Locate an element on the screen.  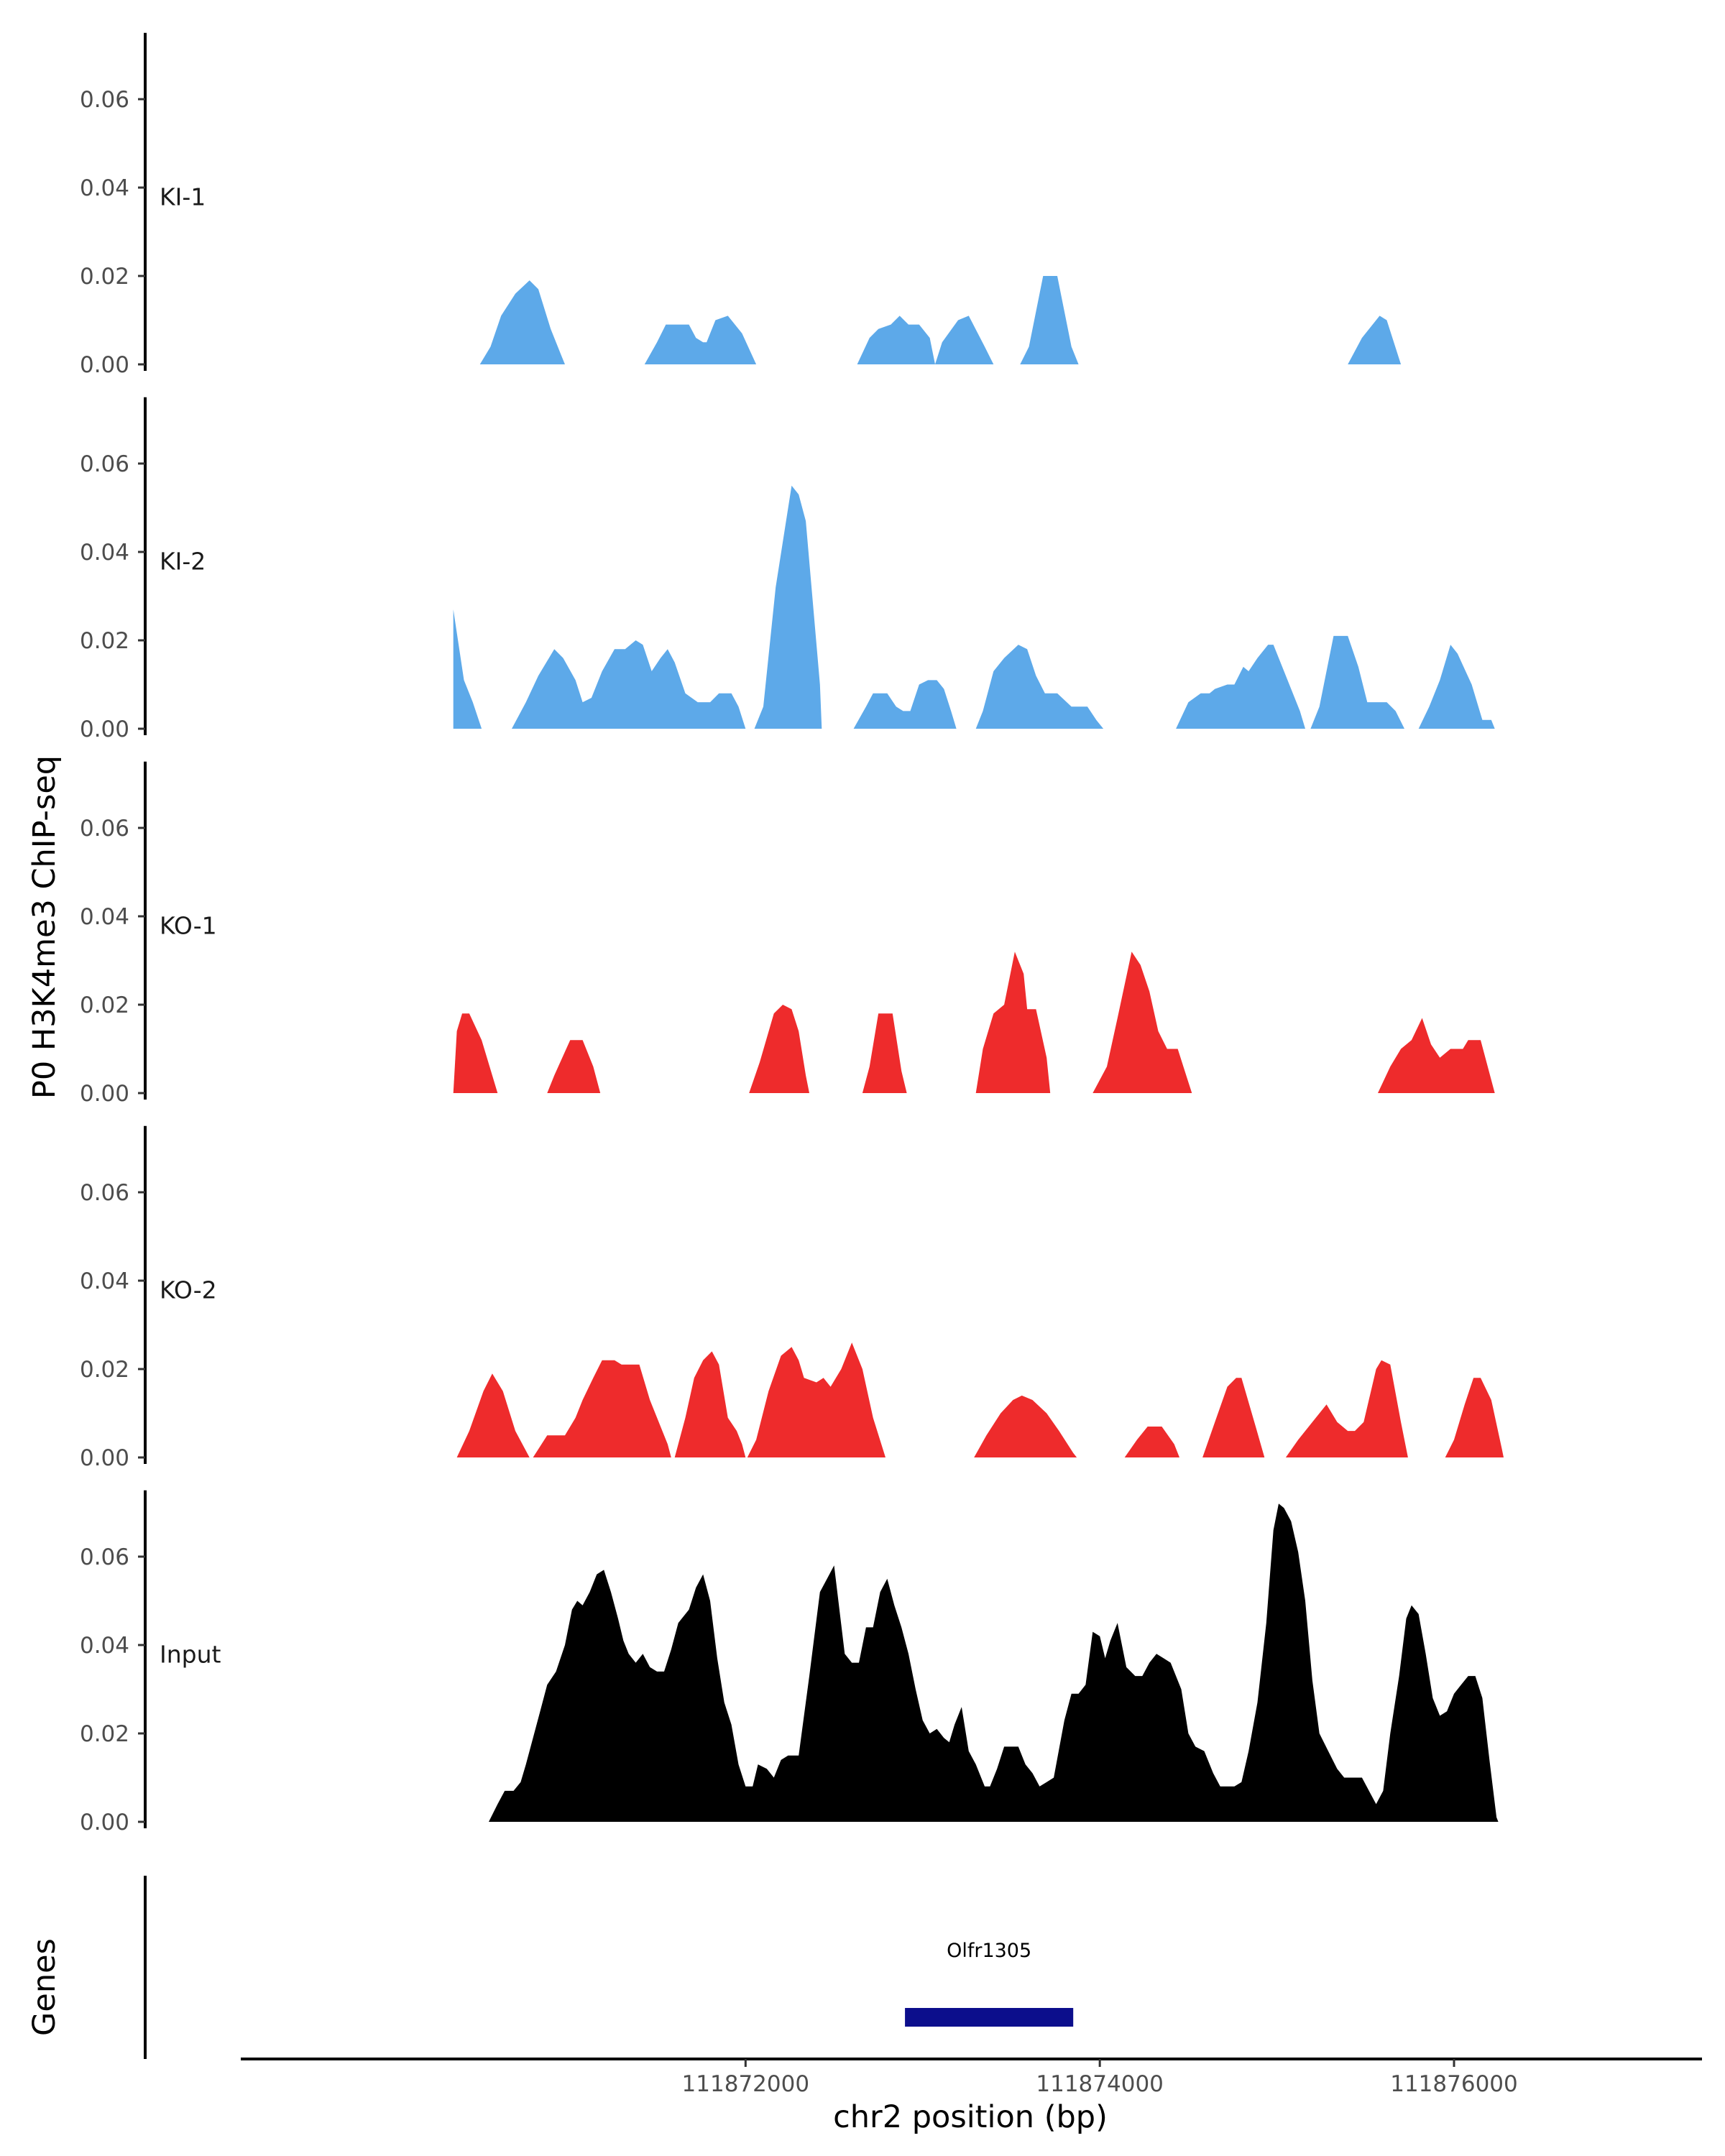
x-tick-label: 111874000 is located at coordinates (1100, 2084).